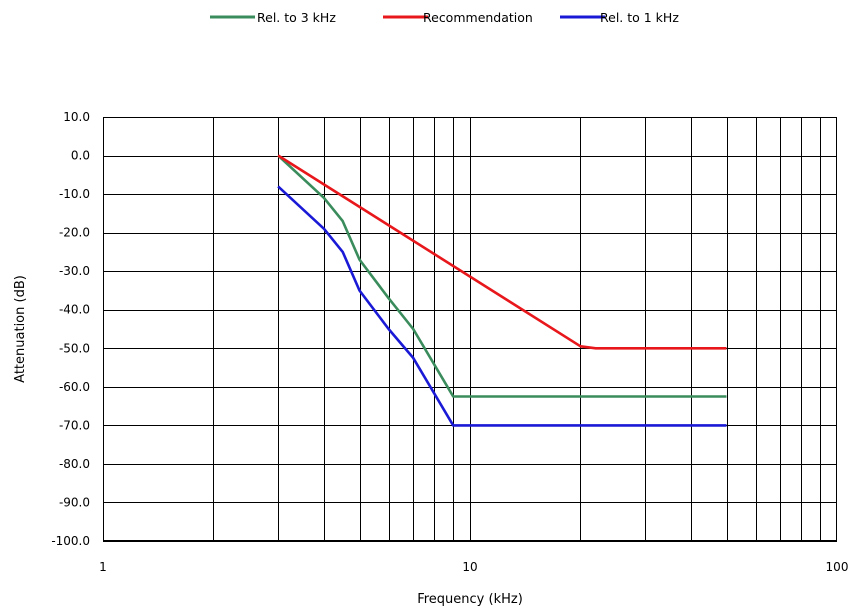 The image size is (853, 612). What do you see at coordinates (74, 233) in the screenshot?
I see `y-tick-label: -20.0` at bounding box center [74, 233].